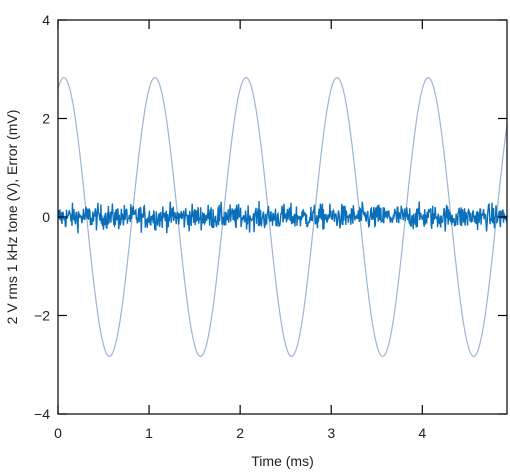  I want to click on x-tick-labels: 0 1 2 3 4, so click(240, 433).